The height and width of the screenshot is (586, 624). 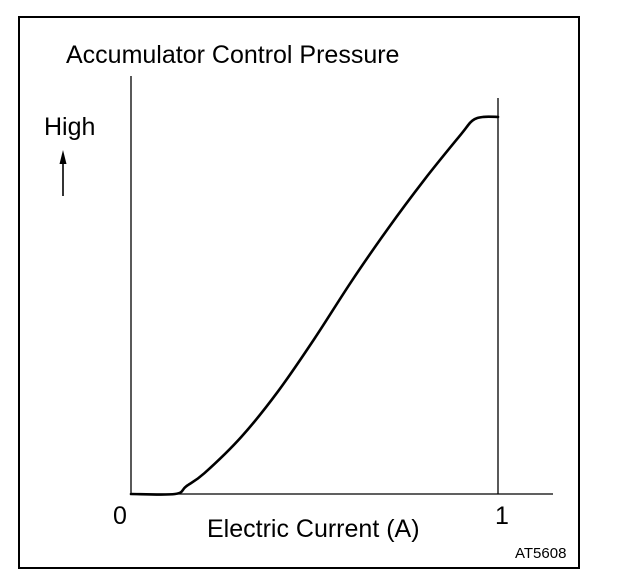 What do you see at coordinates (313, 529) in the screenshot?
I see `x-axis-label: Electric Current (A)` at bounding box center [313, 529].